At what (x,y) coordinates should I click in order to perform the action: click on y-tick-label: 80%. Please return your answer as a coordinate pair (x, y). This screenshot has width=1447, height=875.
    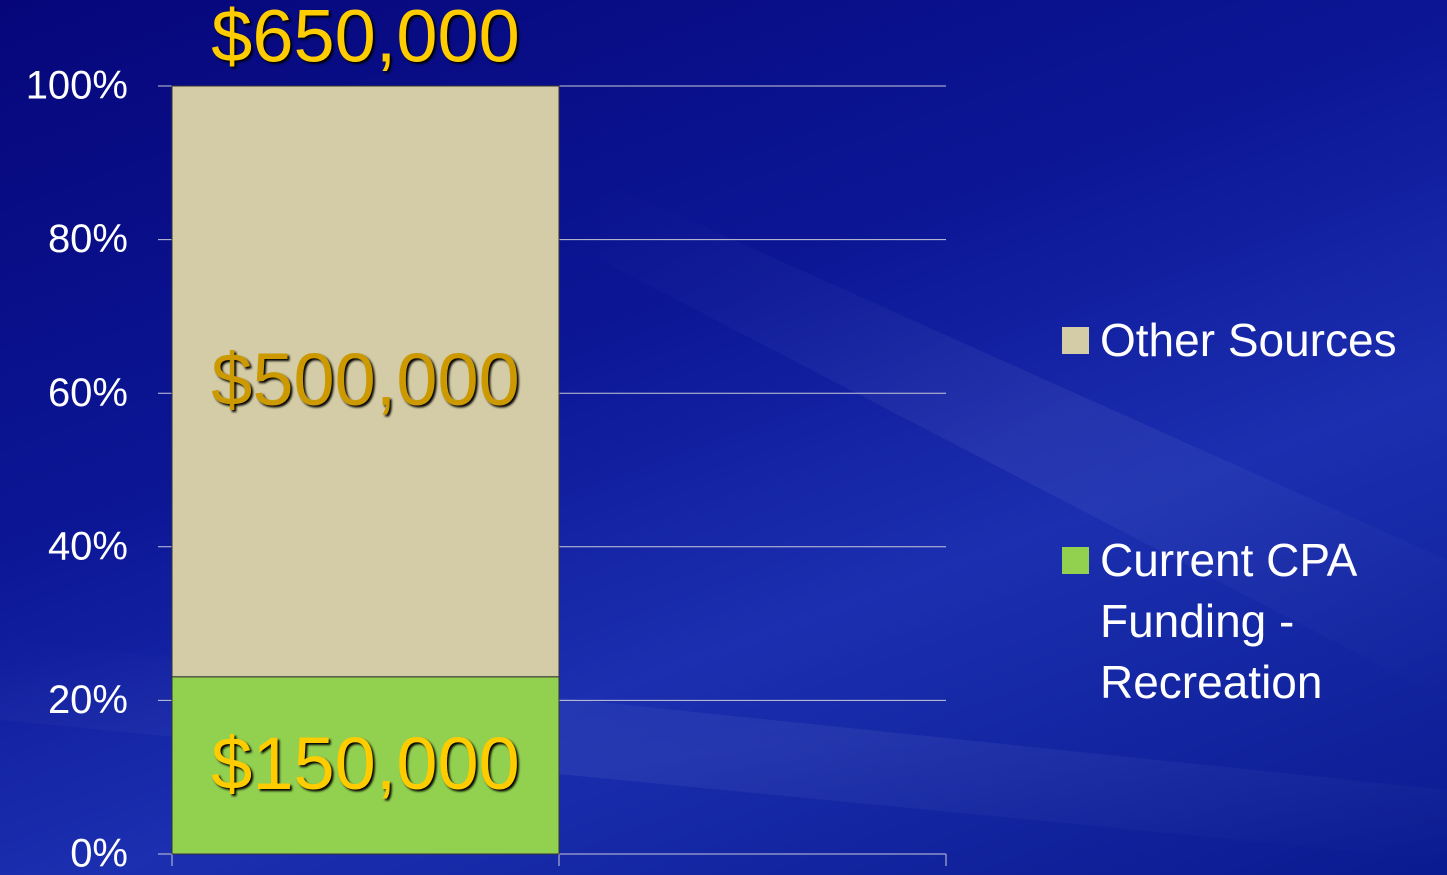
    Looking at the image, I should click on (88, 239).